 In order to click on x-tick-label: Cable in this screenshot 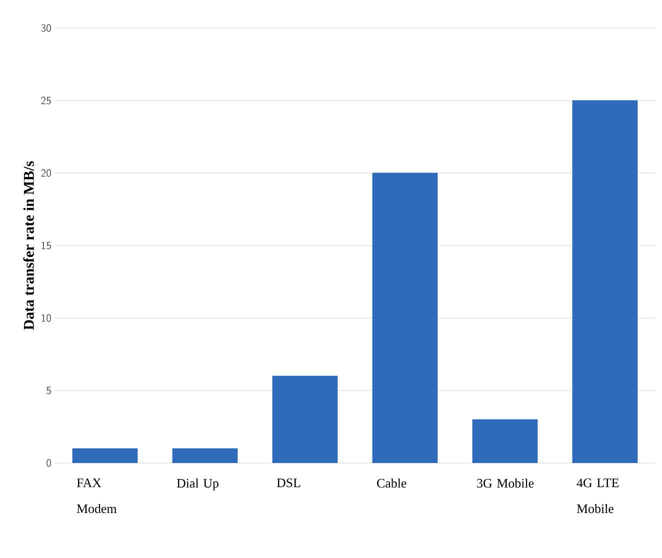, I will do `click(391, 483)`.